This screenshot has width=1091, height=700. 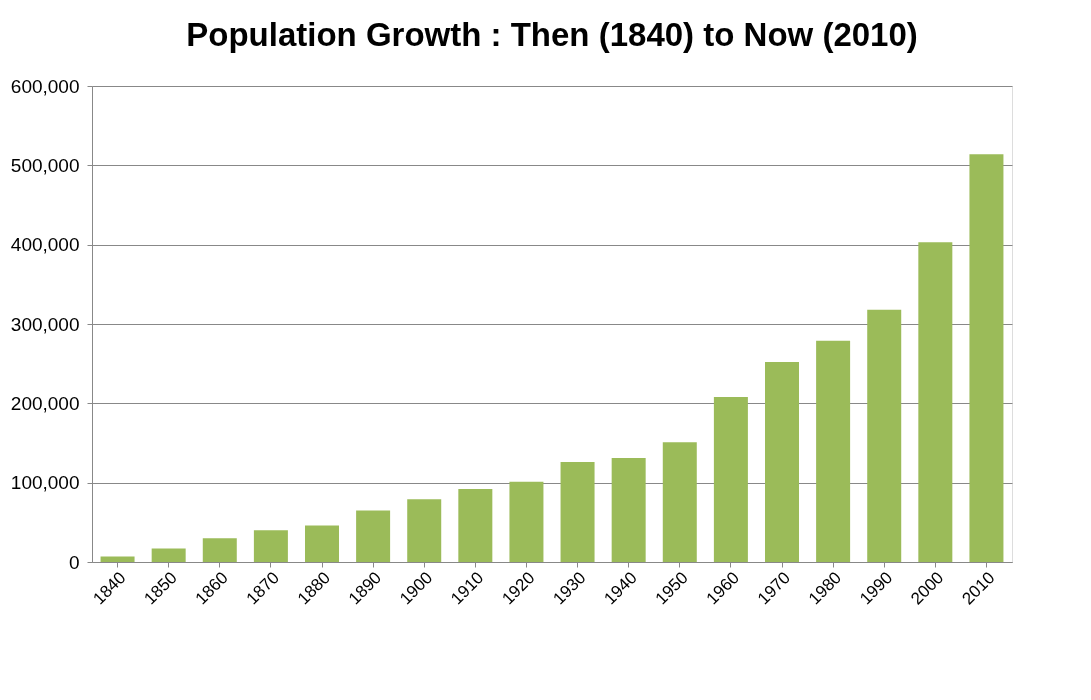 I want to click on y-tick-label: 100,000, so click(x=45, y=483).